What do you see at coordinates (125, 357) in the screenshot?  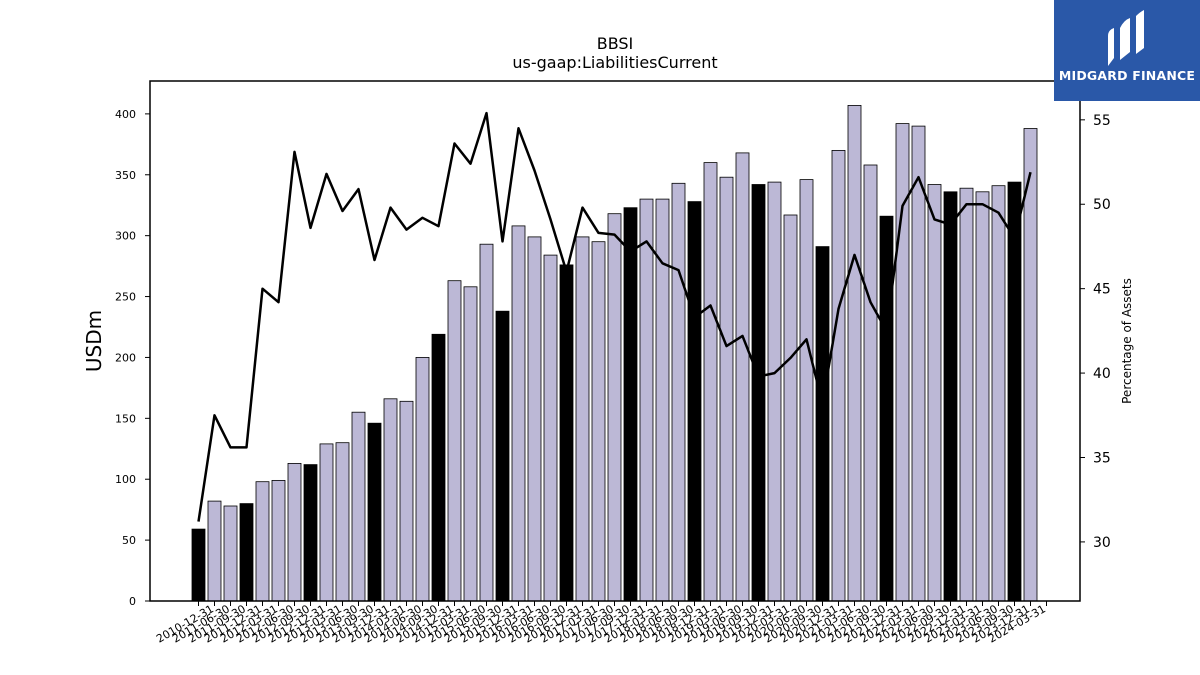 I see `y-tick-label: 200` at bounding box center [125, 357].